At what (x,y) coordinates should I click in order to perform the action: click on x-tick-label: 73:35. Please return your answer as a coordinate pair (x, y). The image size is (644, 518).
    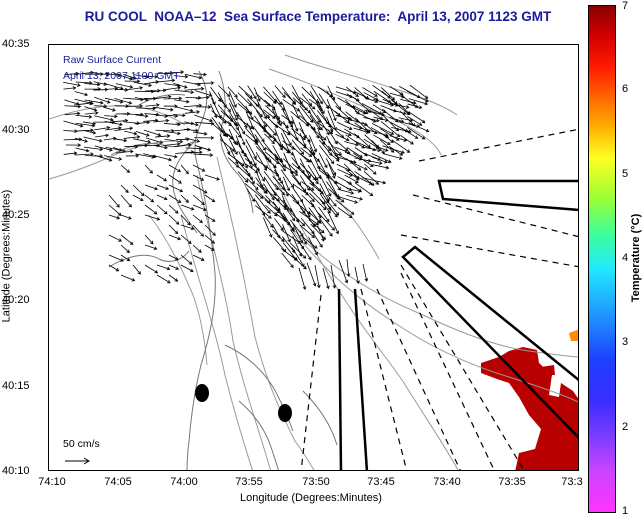
    Looking at the image, I should click on (512, 482).